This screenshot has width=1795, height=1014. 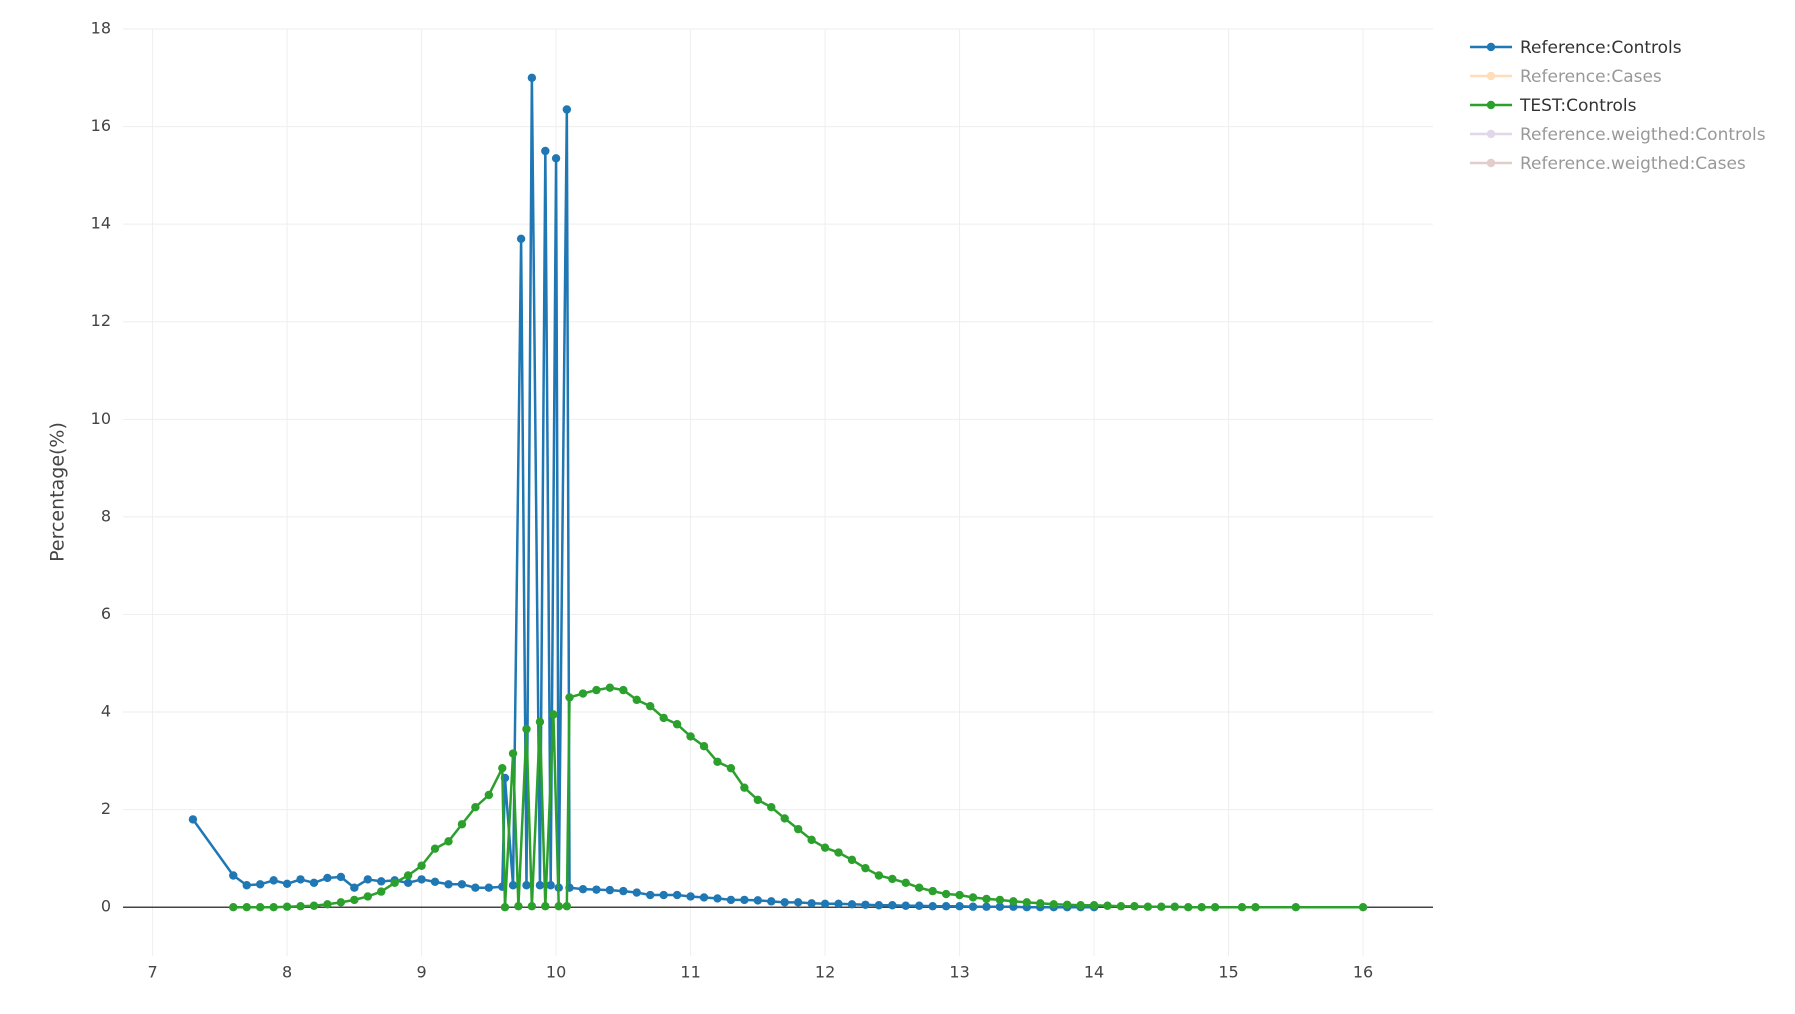 What do you see at coordinates (101, 418) in the screenshot?
I see `y-tick-label: 10` at bounding box center [101, 418].